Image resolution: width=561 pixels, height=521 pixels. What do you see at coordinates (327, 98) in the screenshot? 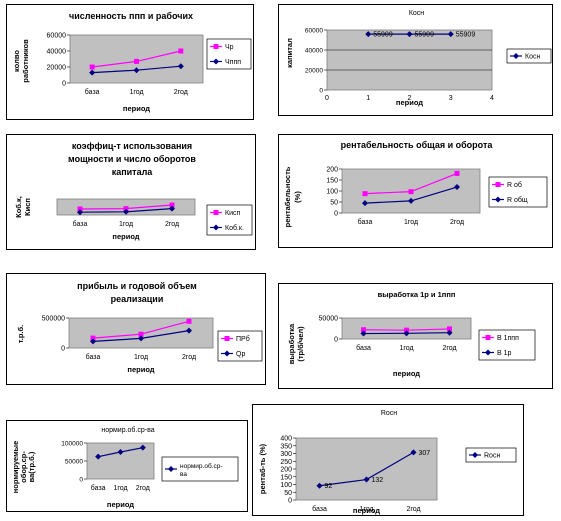
I see `x-tick-label: 0` at bounding box center [327, 98].